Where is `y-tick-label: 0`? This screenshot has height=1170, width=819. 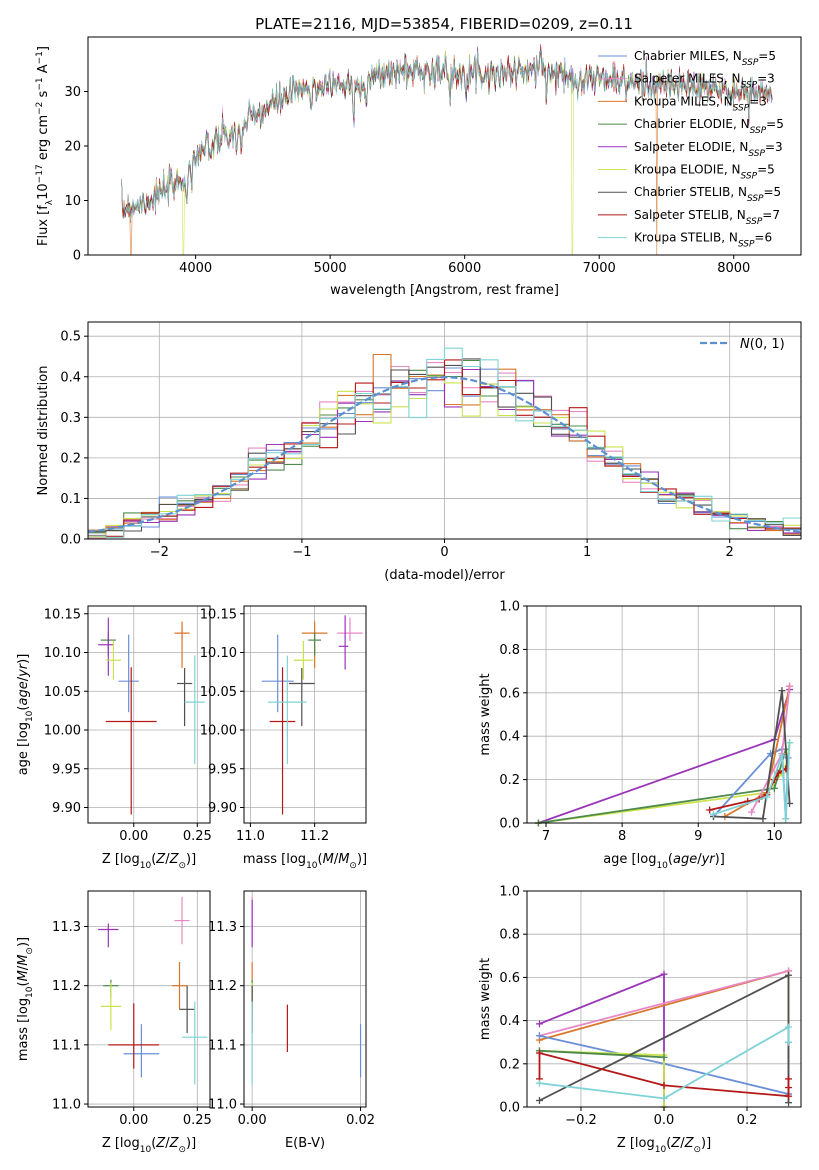 y-tick-label: 0 is located at coordinates (77, 256).